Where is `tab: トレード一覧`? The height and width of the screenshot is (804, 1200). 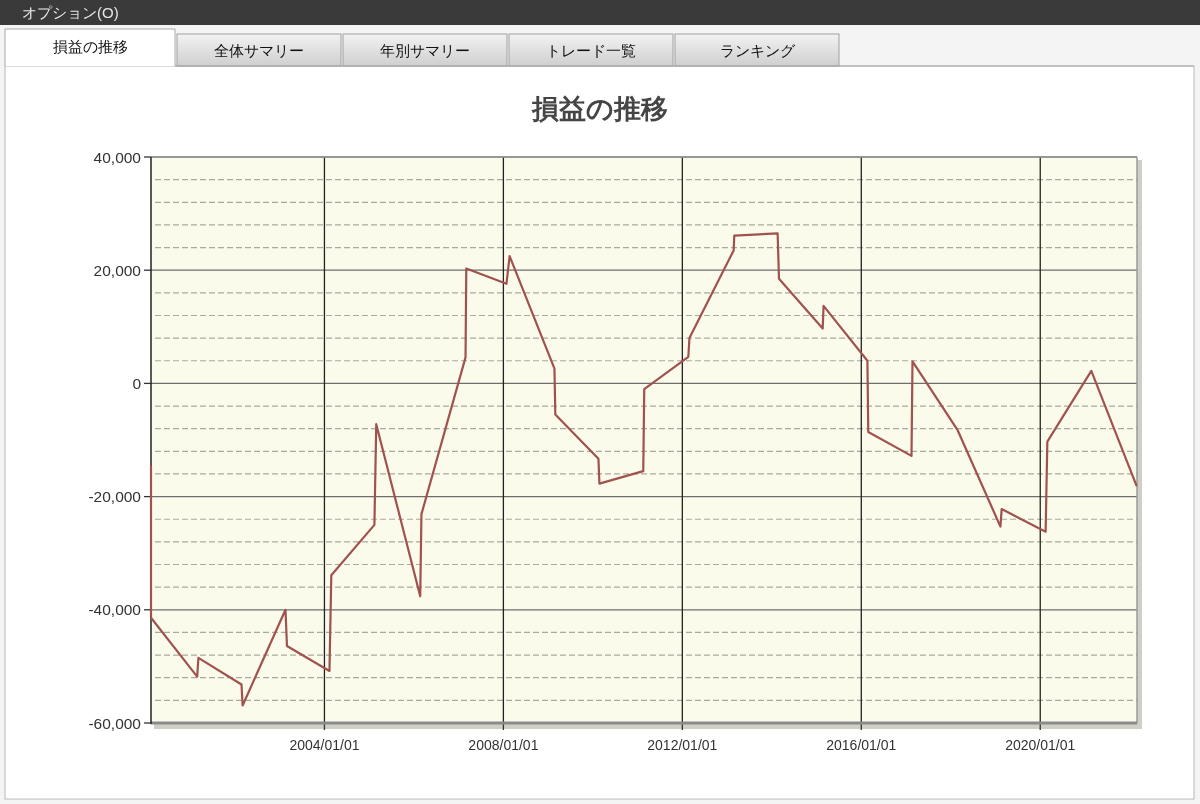 tab: トレード一覧 is located at coordinates (591, 50).